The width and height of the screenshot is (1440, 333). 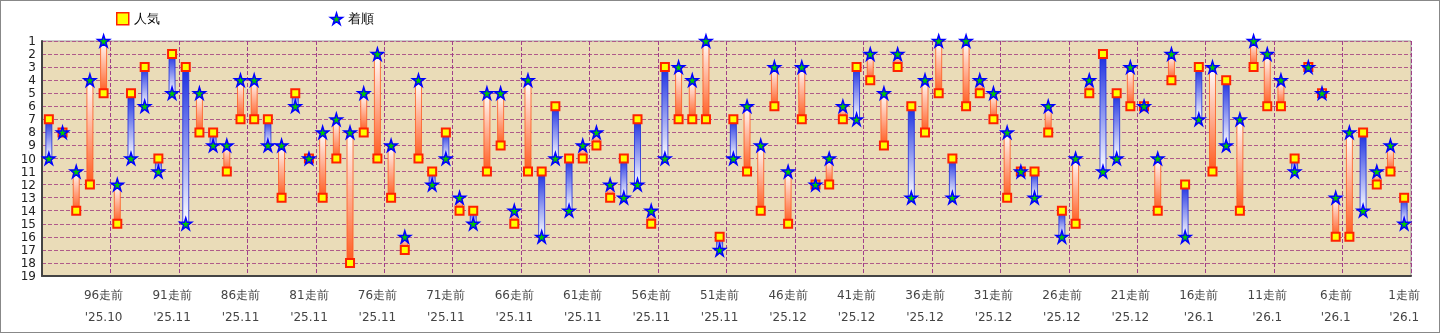 What do you see at coordinates (28, 249) in the screenshot?
I see `y-tick-label: 17` at bounding box center [28, 249].